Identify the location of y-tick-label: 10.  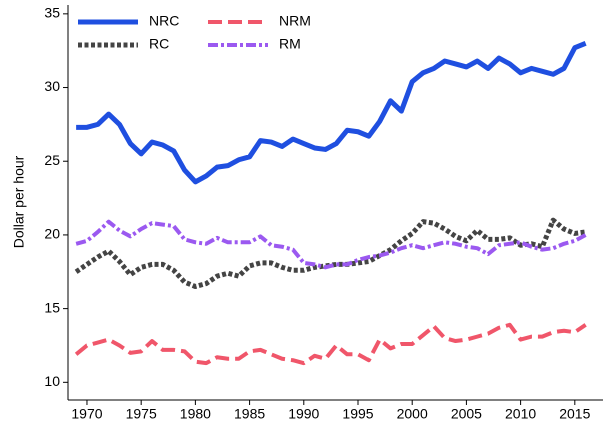
(52, 381).